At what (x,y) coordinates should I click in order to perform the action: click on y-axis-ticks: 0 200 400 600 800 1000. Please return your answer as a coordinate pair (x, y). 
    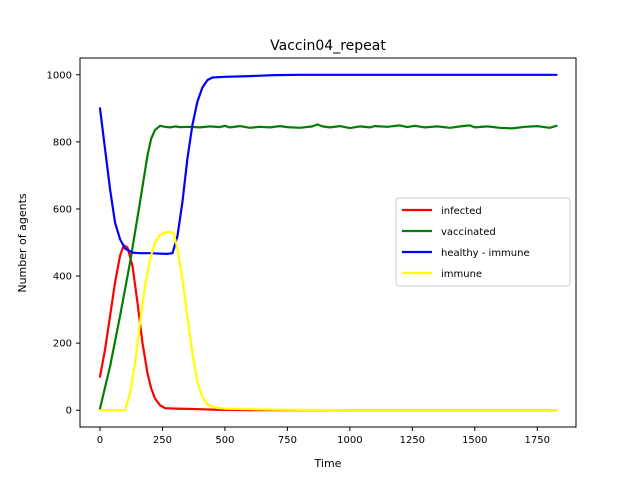
    Looking at the image, I should click on (63, 243).